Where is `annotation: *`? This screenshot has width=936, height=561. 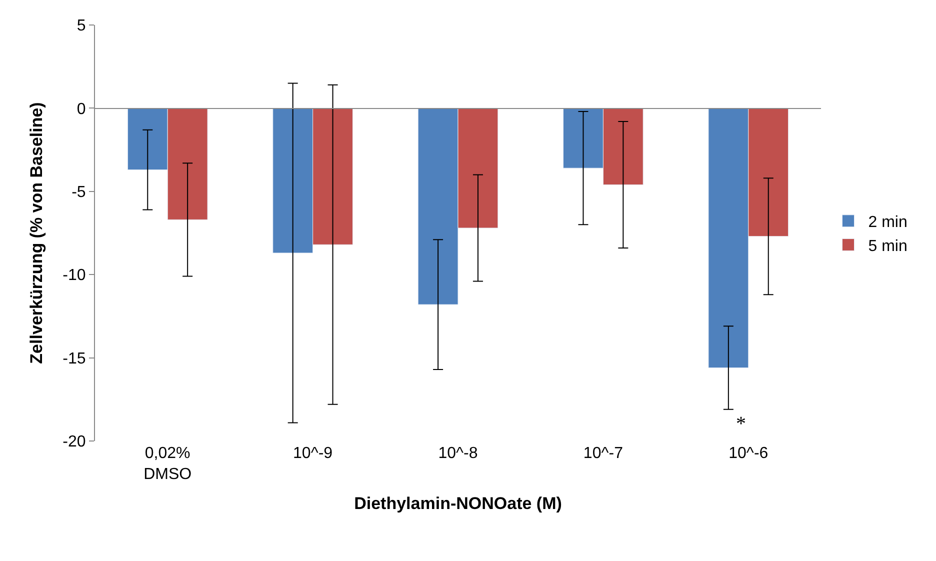
annotation: * is located at coordinates (741, 424).